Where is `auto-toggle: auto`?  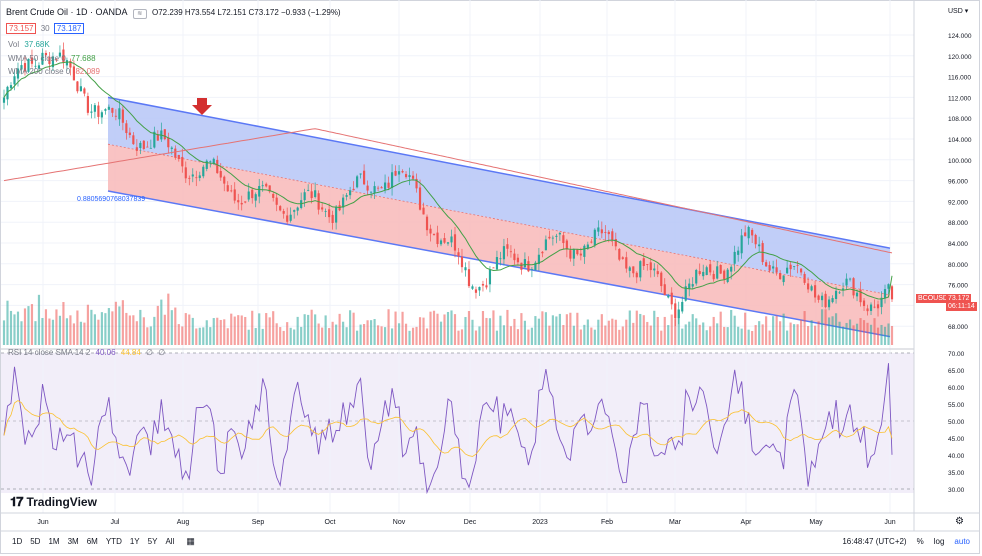
auto-toggle: auto is located at coordinates (962, 541).